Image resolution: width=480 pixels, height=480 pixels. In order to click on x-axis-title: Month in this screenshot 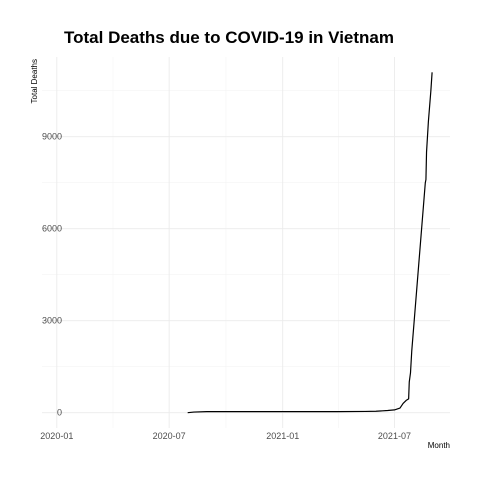, I will do `click(439, 445)`.